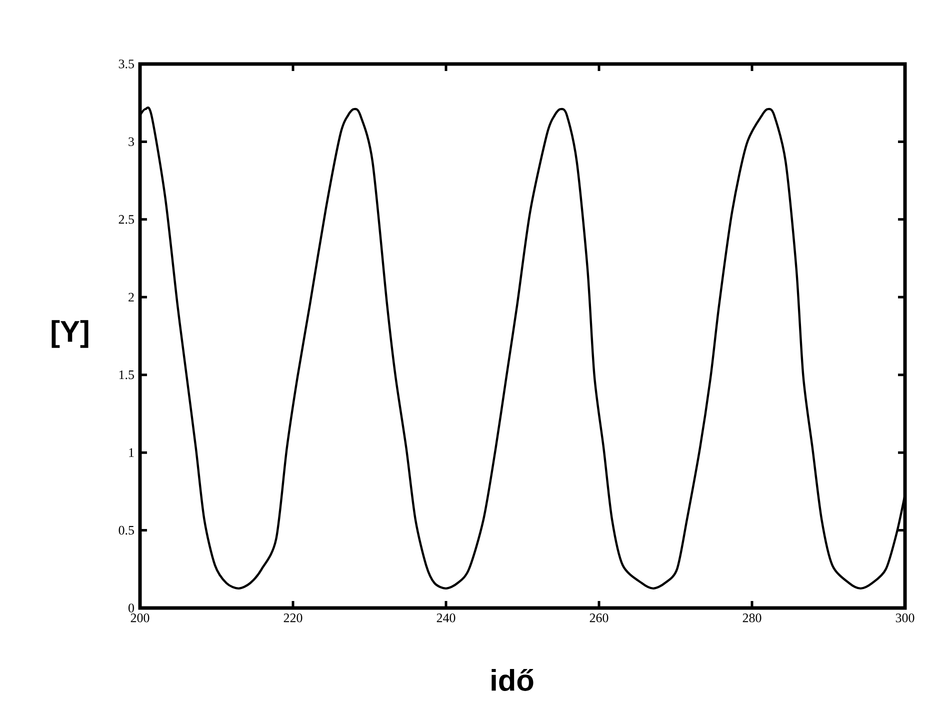  I want to click on y-tick-label: 2, so click(131, 297).